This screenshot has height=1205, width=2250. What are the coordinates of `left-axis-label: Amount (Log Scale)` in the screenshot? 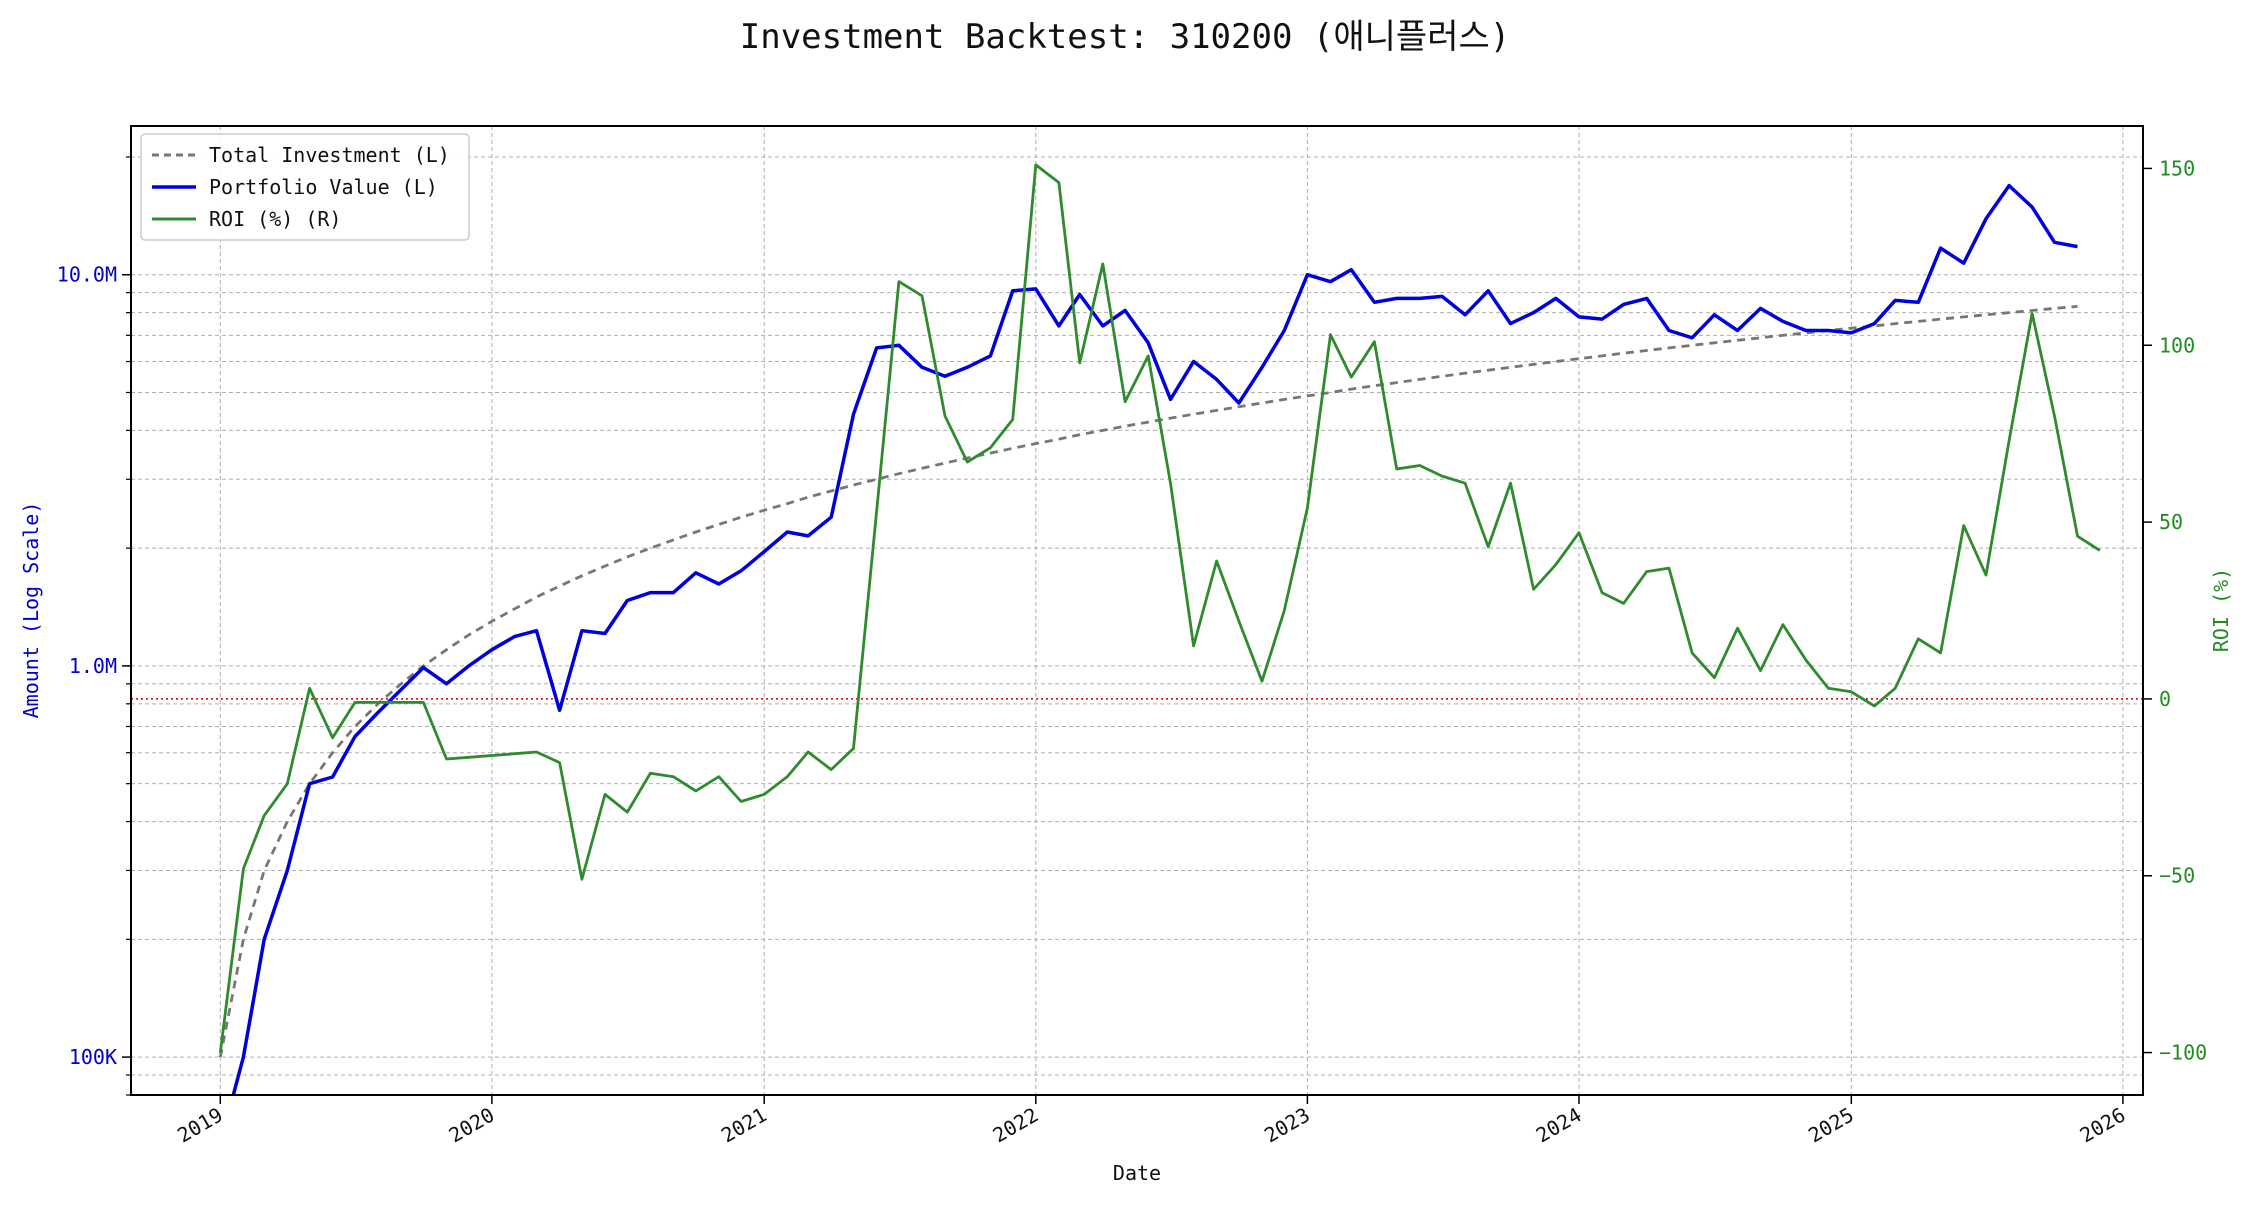 It's located at (31, 610).